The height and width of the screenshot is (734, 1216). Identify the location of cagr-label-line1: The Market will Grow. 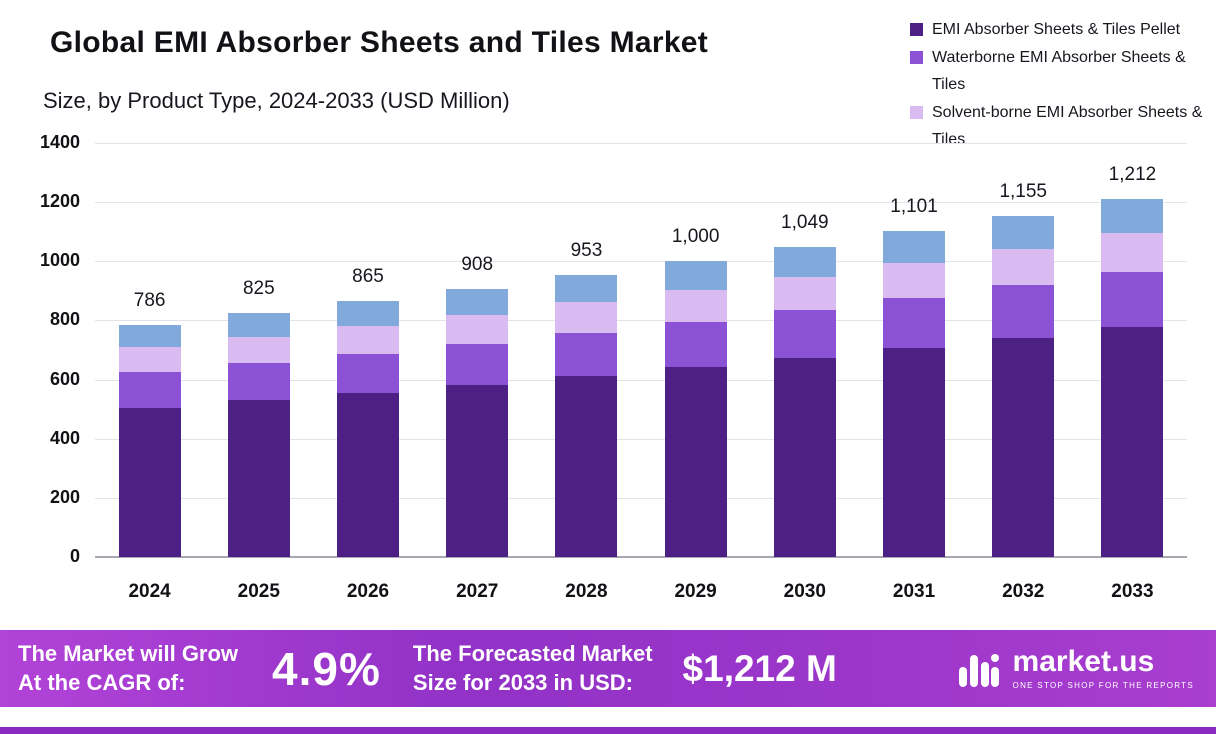
(128, 654).